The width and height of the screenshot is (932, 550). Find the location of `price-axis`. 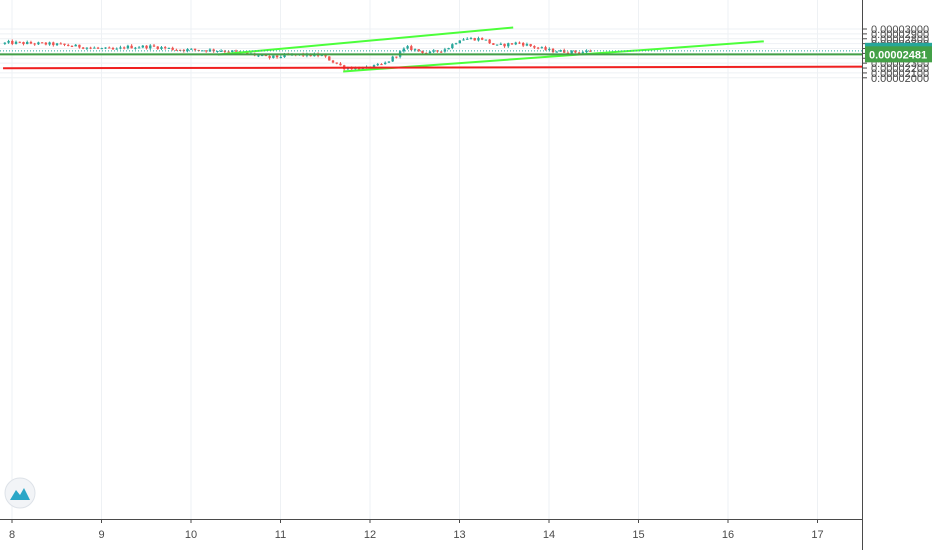

price-axis is located at coordinates (897, 275).